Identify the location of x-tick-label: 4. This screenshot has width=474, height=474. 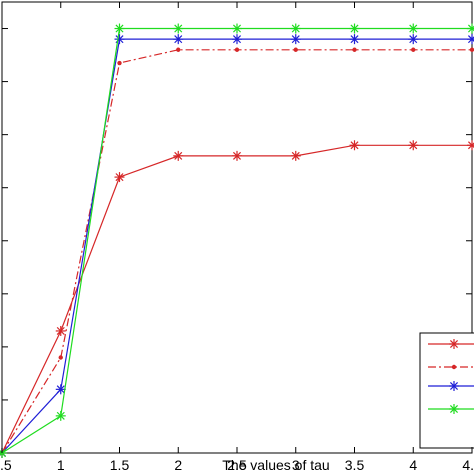
(413, 465).